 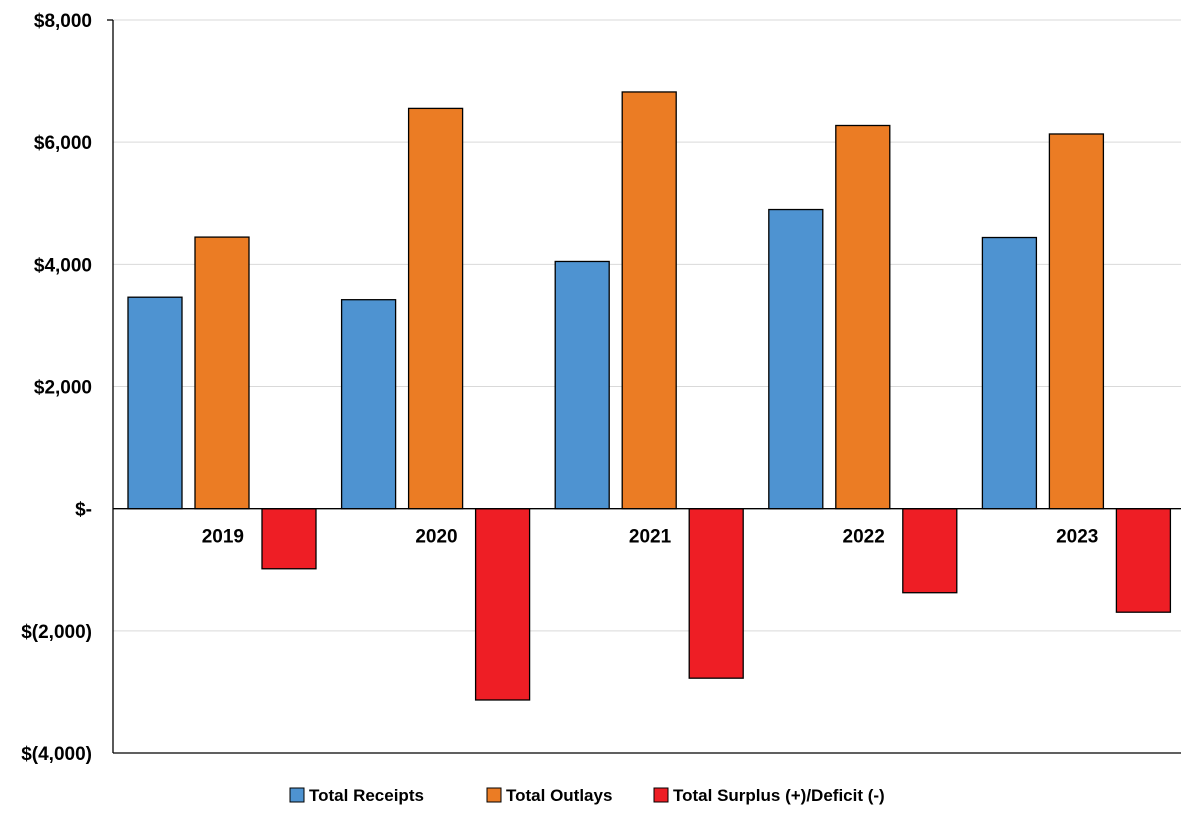 I want to click on category-label: 2022, so click(x=864, y=537).